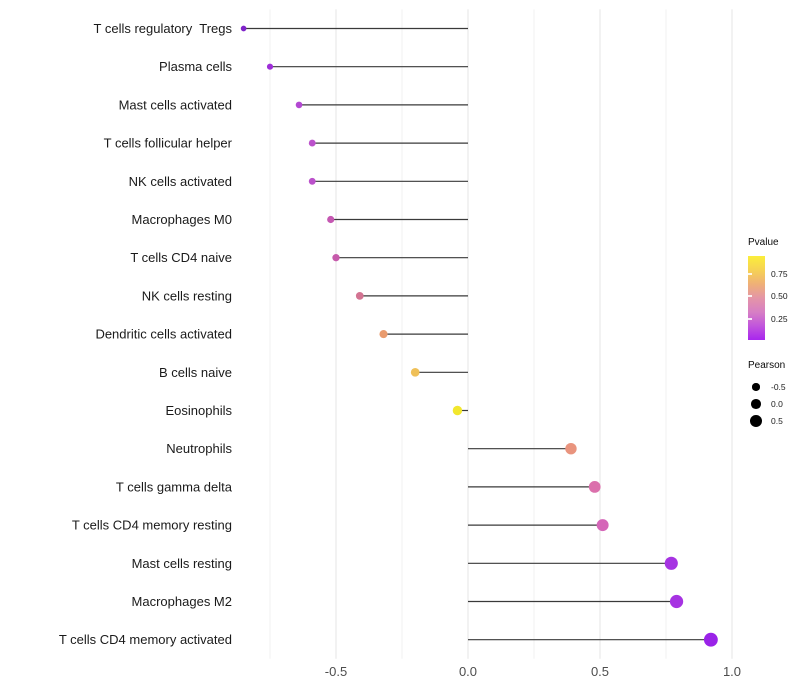  Describe the element at coordinates (182, 563) in the screenshot. I see `y-axis-label: Mast cells resting` at that location.